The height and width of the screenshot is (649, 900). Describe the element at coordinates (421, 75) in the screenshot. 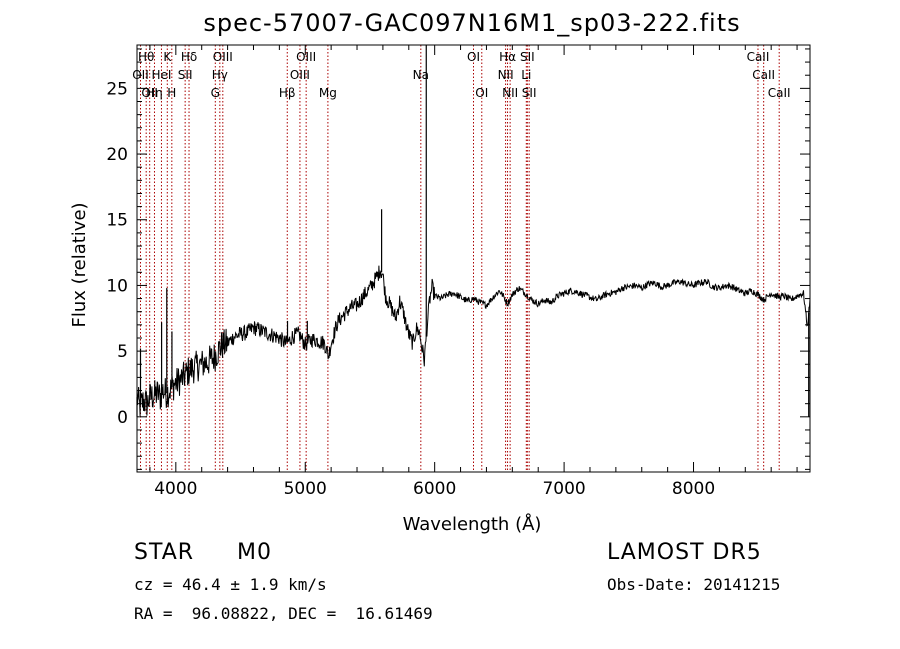

I see `line-label: Na` at that location.